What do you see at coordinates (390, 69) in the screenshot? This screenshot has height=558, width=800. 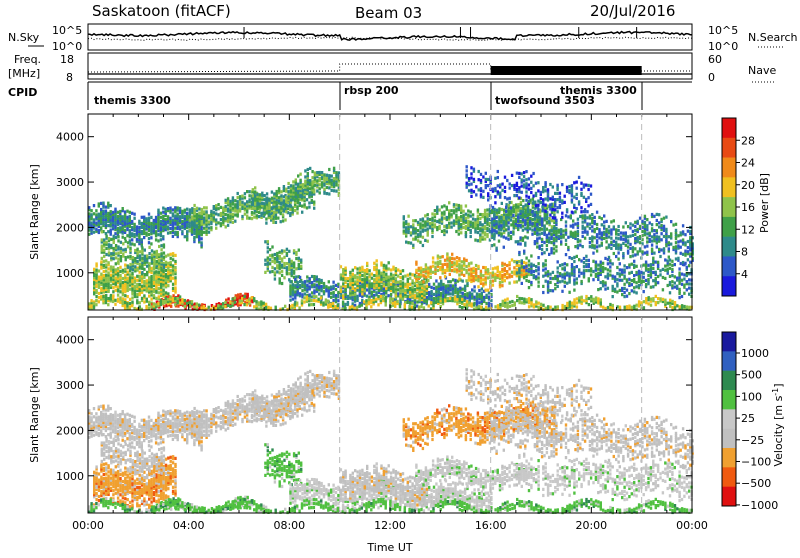 I see `frequency-traces` at bounding box center [390, 69].